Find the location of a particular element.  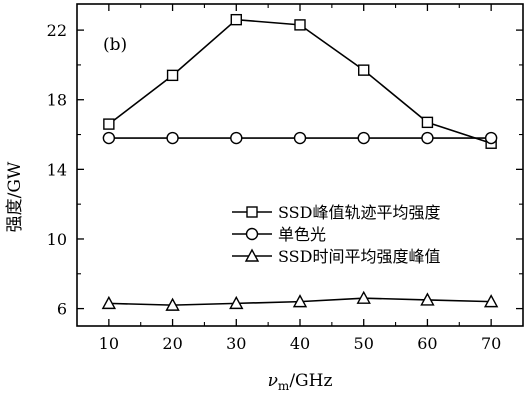

panel-label: (b) is located at coordinates (115, 45).